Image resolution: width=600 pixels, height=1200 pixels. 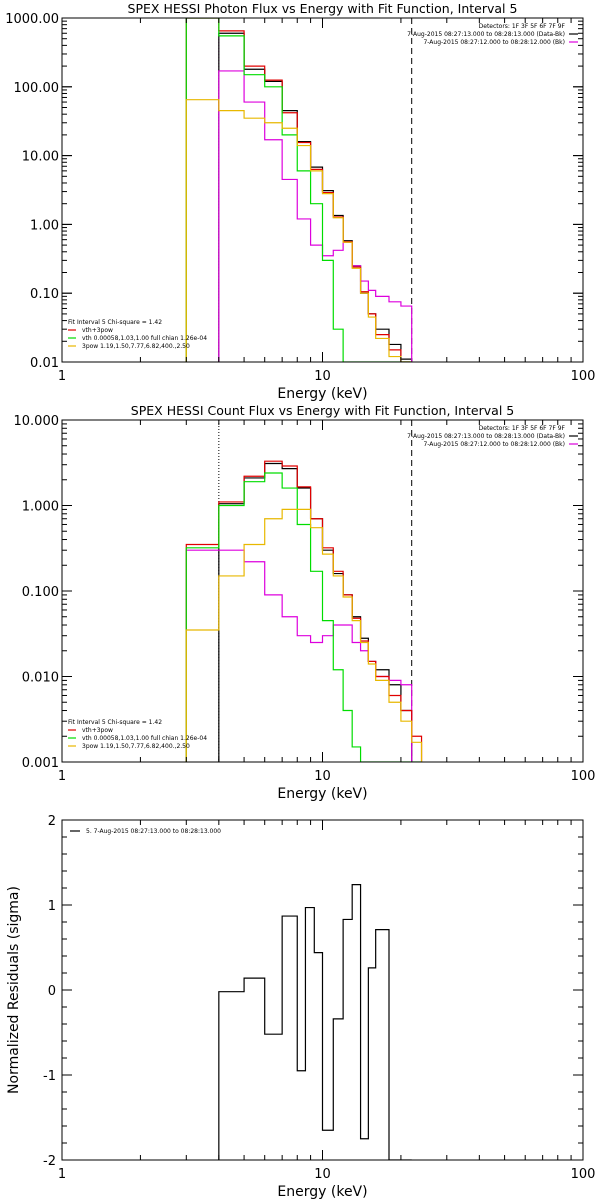 What do you see at coordinates (52, 906) in the screenshot?
I see `y-tick-label: 1` at bounding box center [52, 906].